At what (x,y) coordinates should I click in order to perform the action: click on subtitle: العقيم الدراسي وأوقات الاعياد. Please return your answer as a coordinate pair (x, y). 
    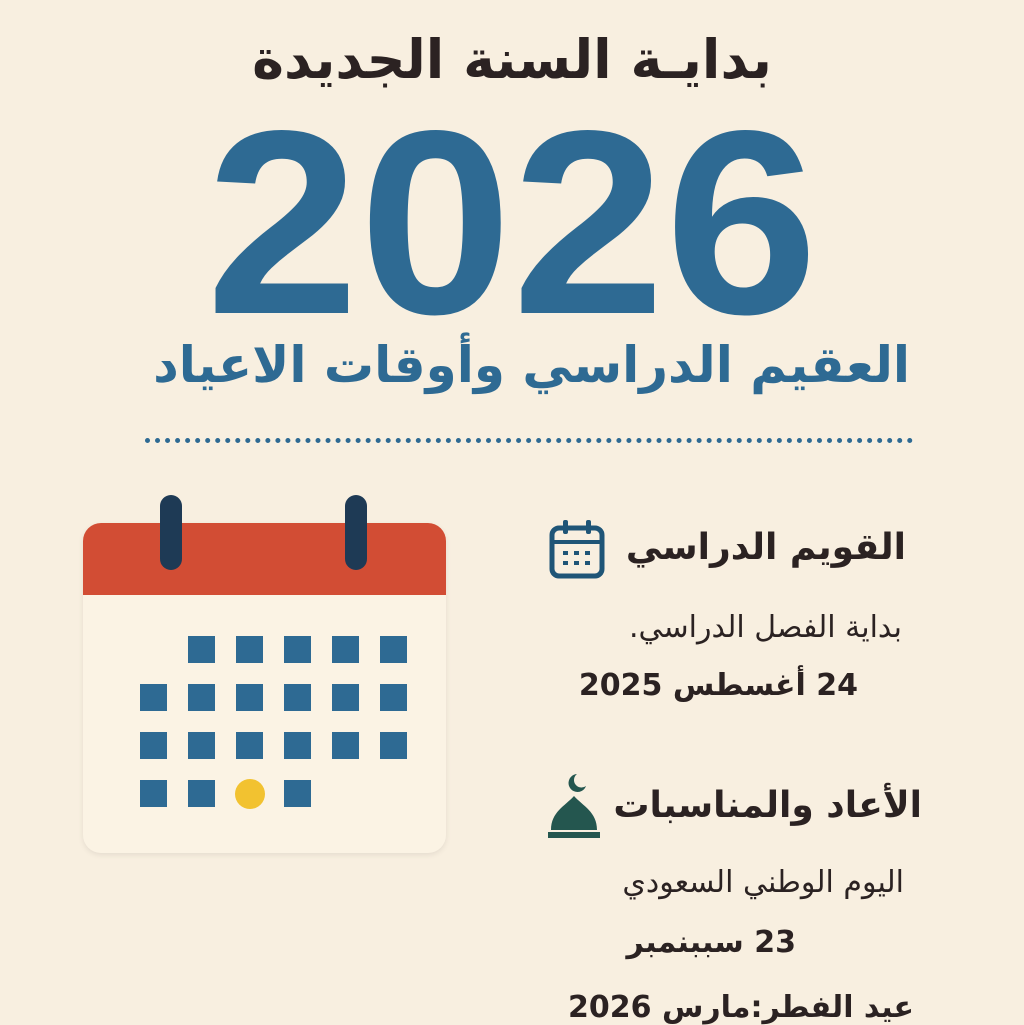
    Looking at the image, I should click on (531, 365).